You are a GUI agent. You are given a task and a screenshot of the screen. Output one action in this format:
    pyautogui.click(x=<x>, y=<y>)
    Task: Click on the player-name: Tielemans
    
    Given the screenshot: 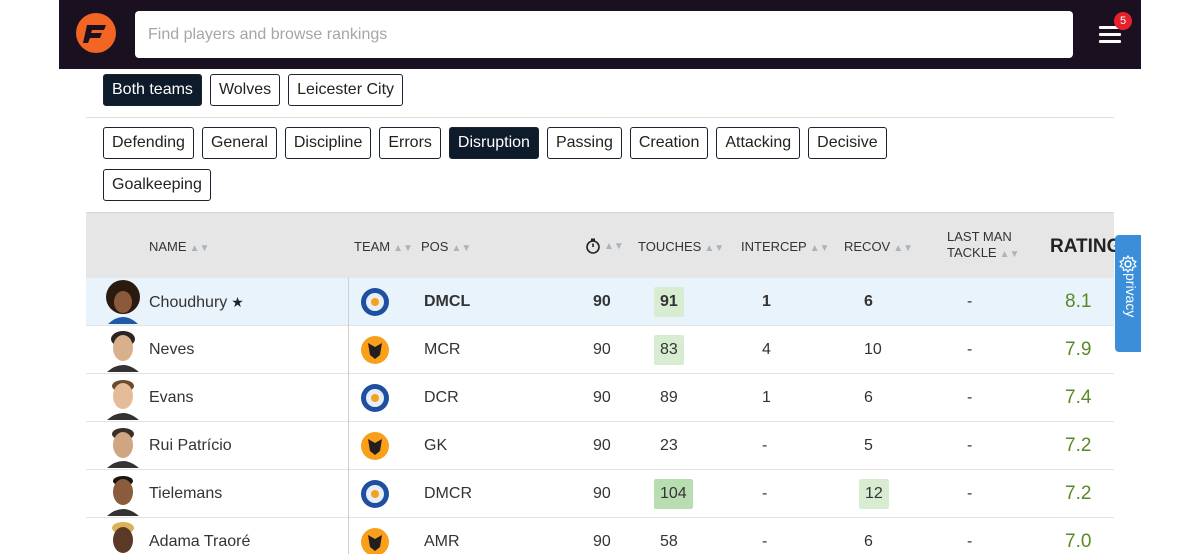 What is the action you would take?
    pyautogui.click(x=186, y=493)
    